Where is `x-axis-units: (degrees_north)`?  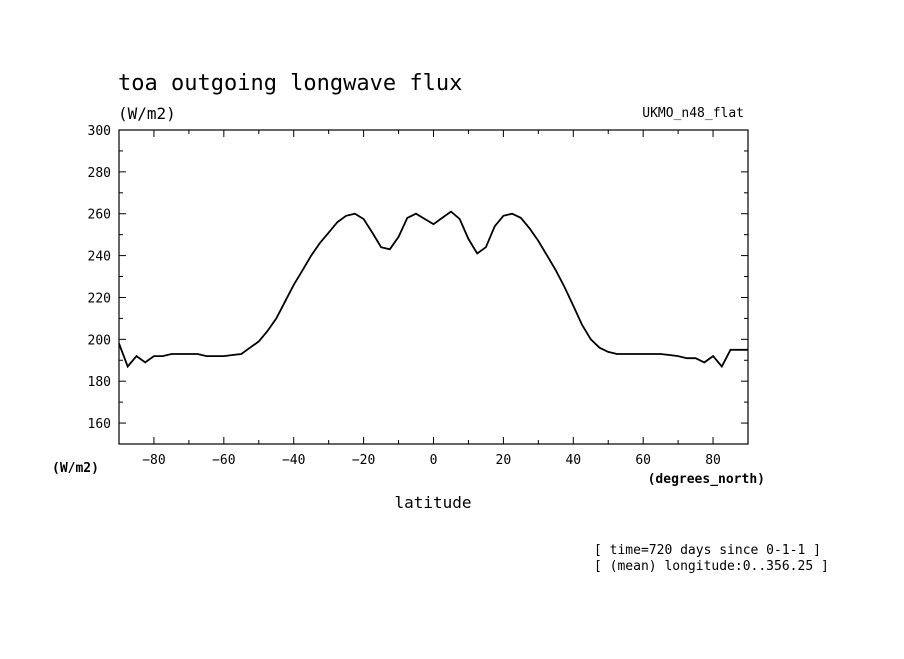
x-axis-units: (degrees_north) is located at coordinates (706, 479).